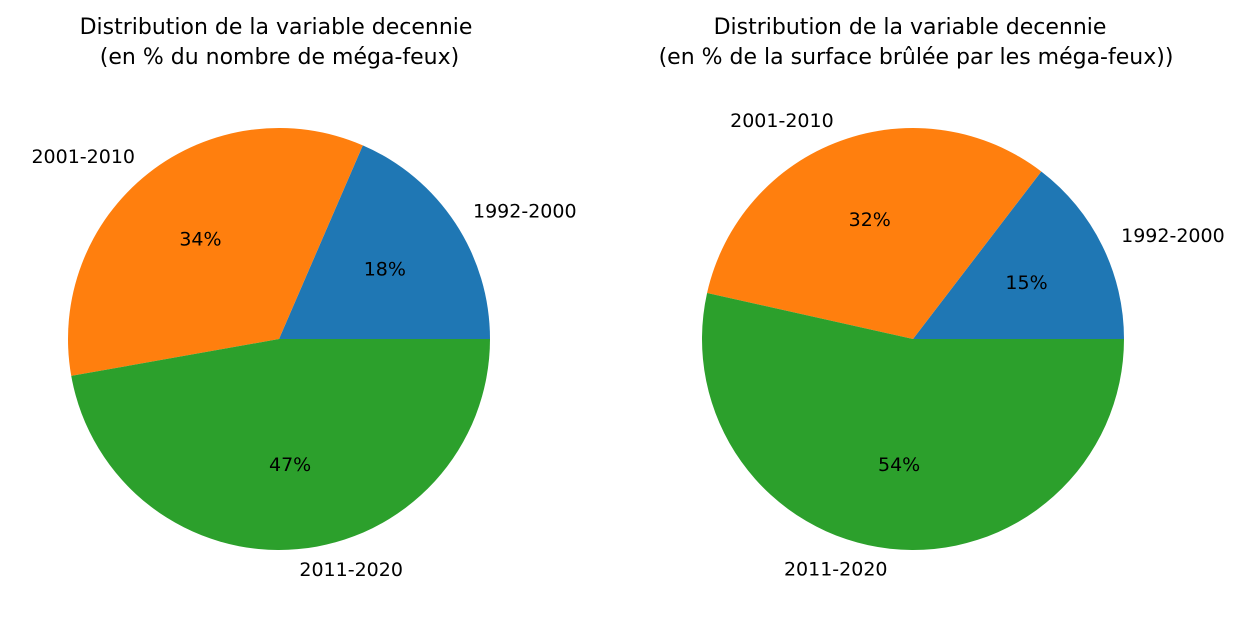  Describe the element at coordinates (290, 465) in the screenshot. I see `percent-label-2011-2020: 47%` at that location.